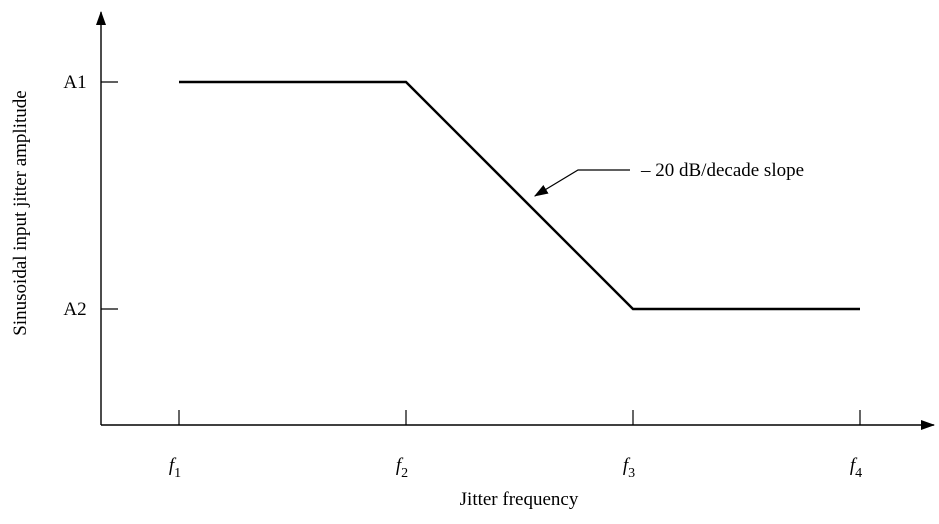 The width and height of the screenshot is (939, 524). I want to click on x-tick-label-4: f4, so click(856, 468).